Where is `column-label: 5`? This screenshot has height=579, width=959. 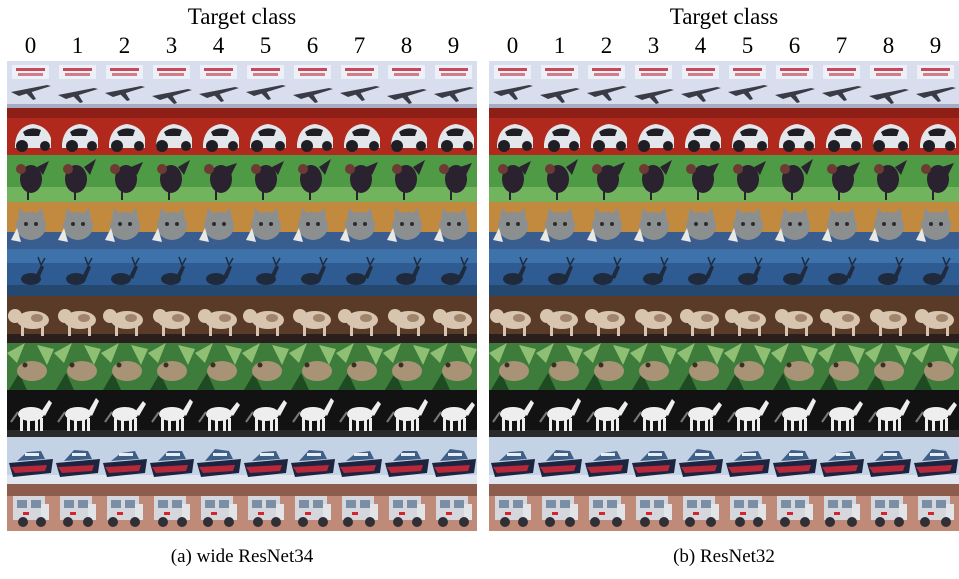 column-label: 5 is located at coordinates (747, 45).